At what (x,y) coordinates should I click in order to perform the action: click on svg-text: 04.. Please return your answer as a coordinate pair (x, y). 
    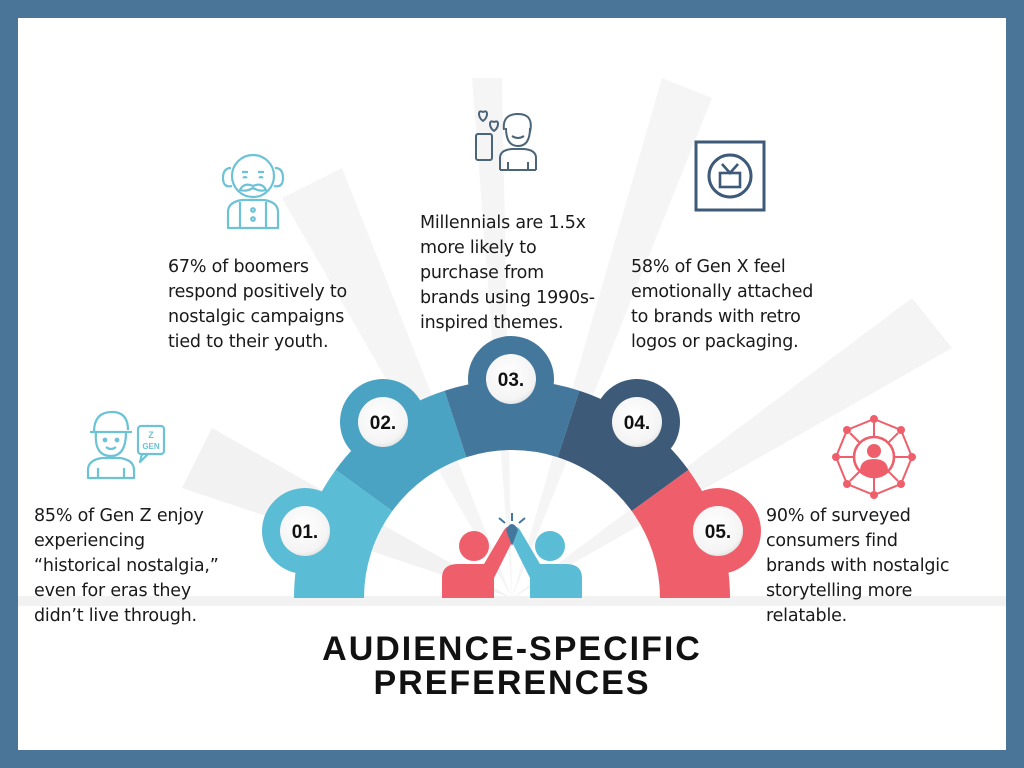
    Looking at the image, I should click on (637, 423).